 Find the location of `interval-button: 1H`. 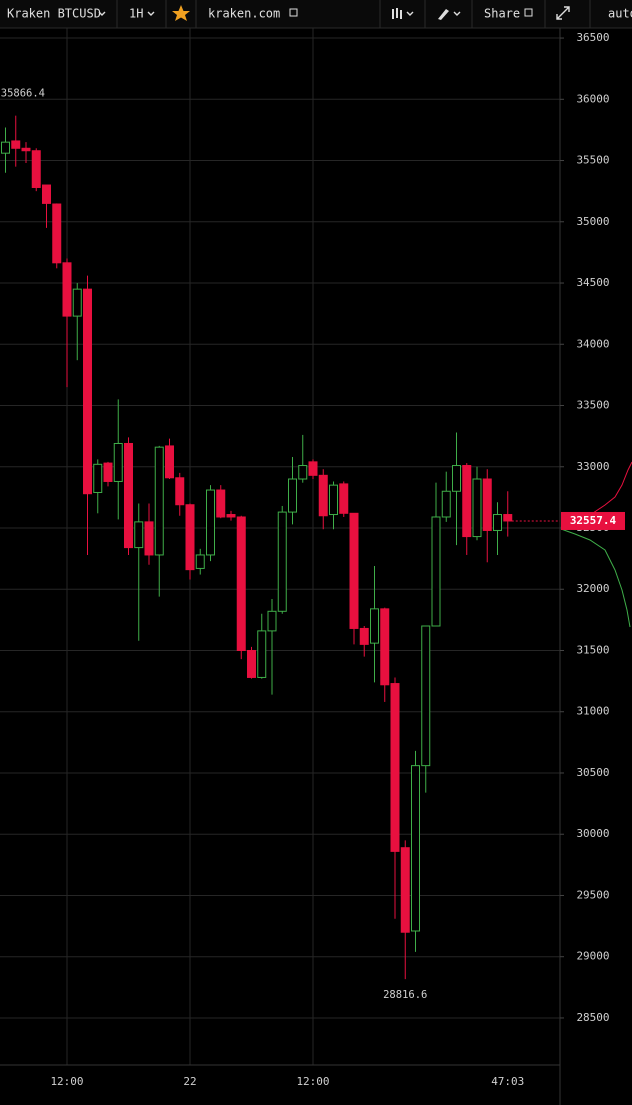

interval-button: 1H is located at coordinates (142, 14).